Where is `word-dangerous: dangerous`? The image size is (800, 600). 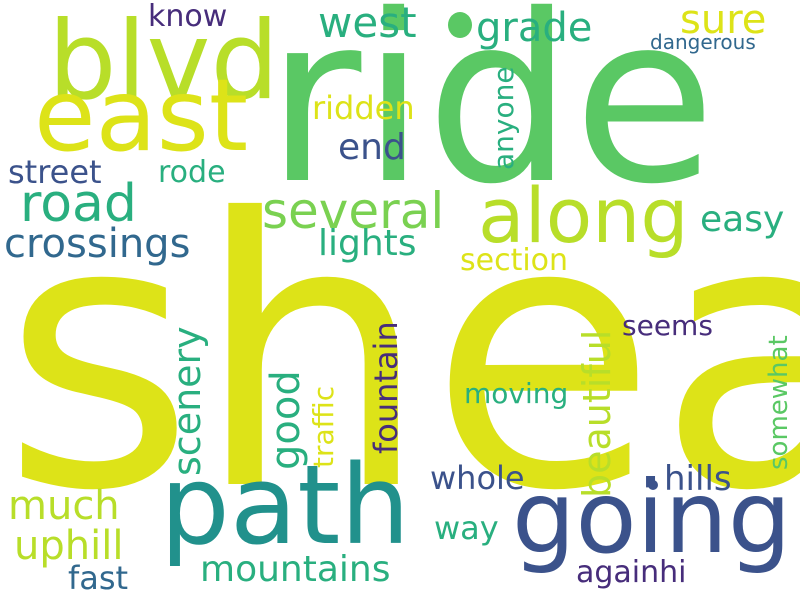 word-dangerous: dangerous is located at coordinates (703, 42).